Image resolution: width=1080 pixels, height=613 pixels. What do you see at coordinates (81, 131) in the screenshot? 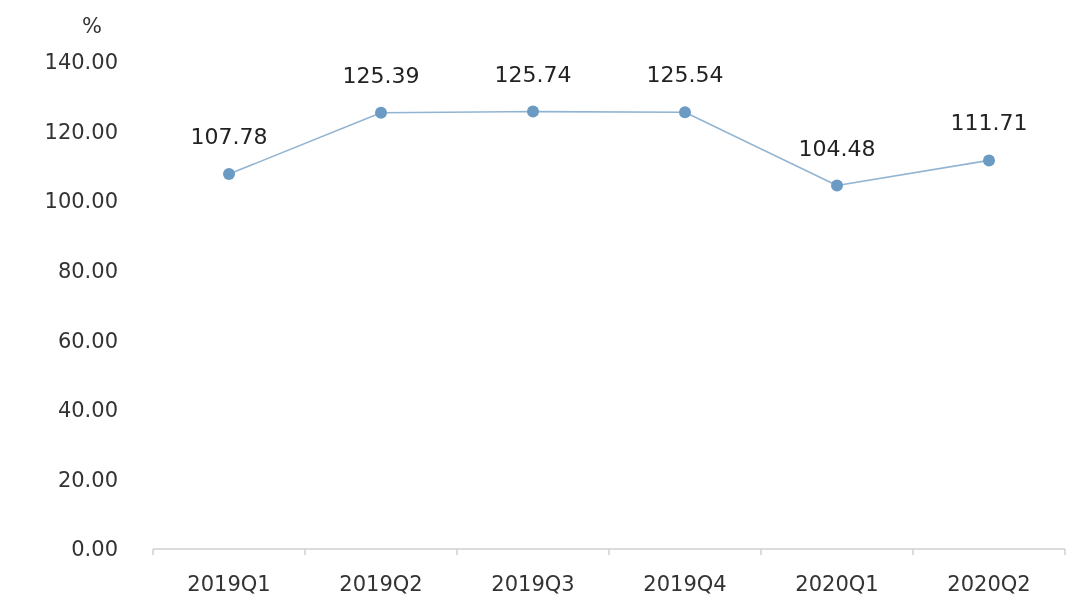
I see `y-tick-label: 120.00` at bounding box center [81, 131].